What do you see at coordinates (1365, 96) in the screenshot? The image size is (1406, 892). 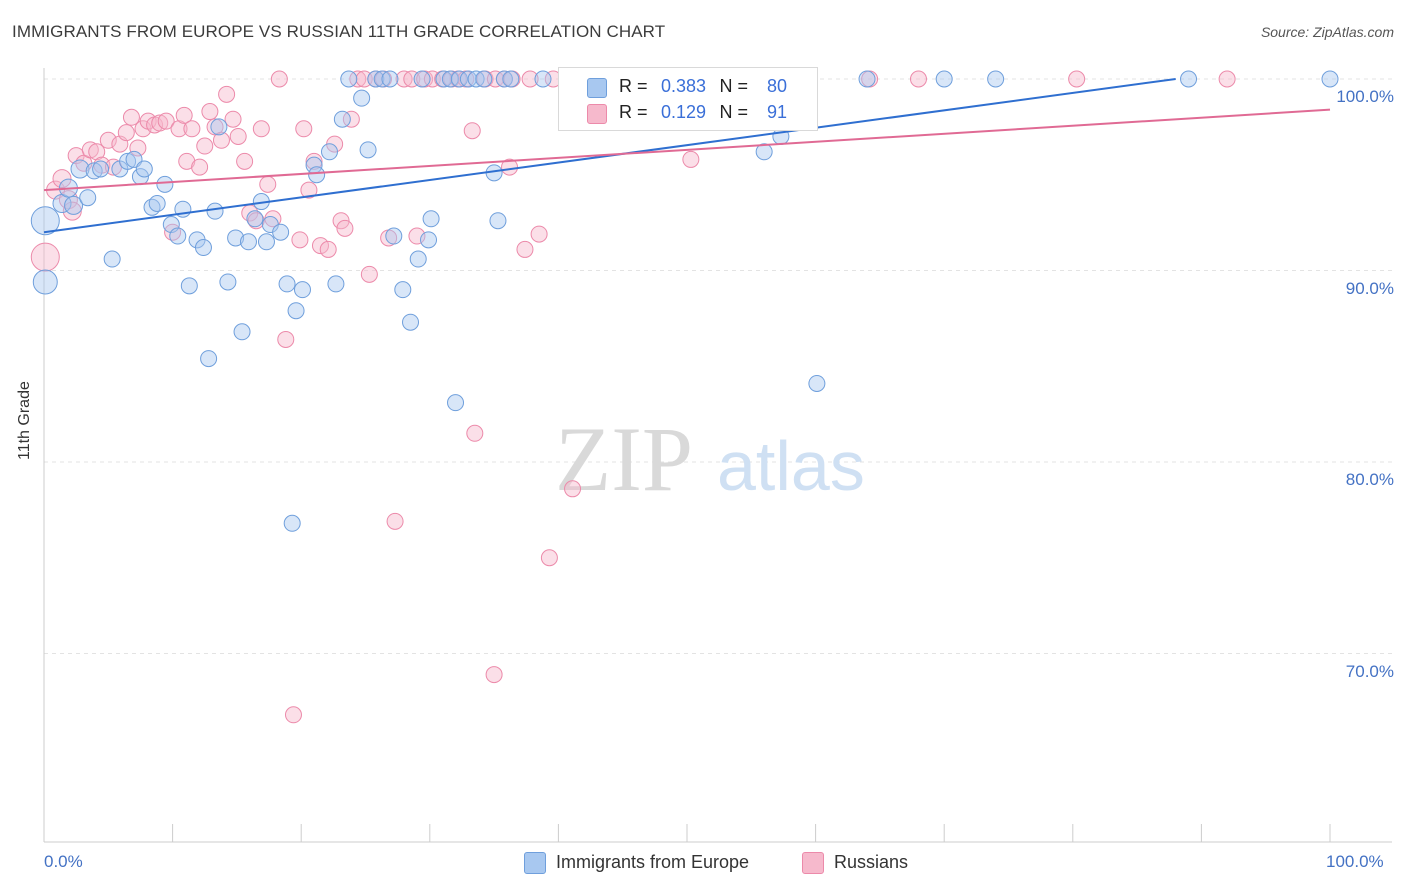 I see `y-tick-label: 100.0%` at bounding box center [1365, 96].